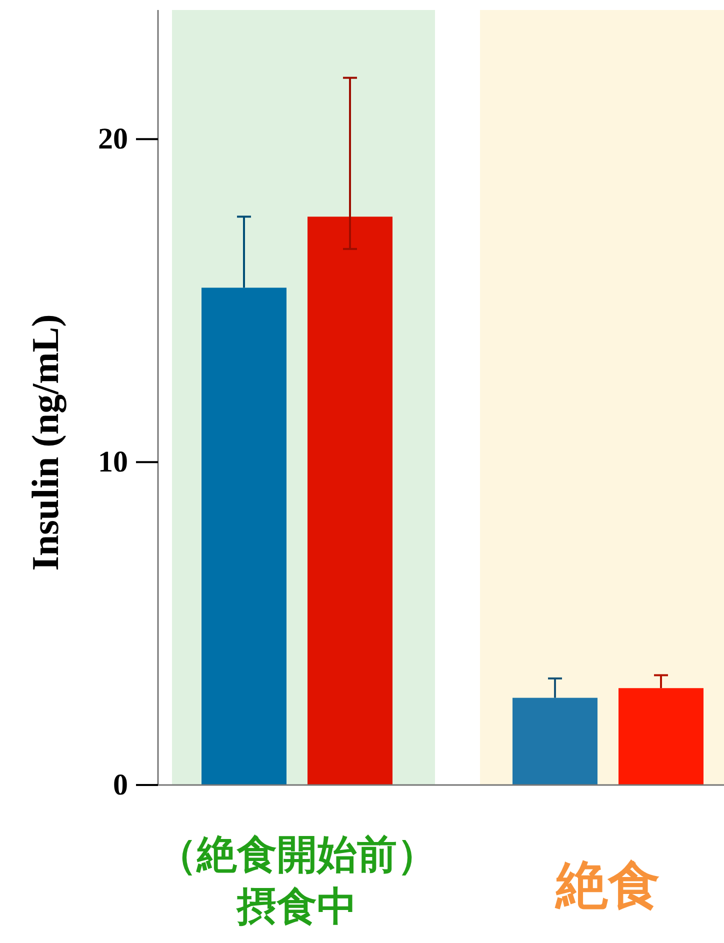  What do you see at coordinates (297, 881) in the screenshot?
I see `x-tick-label: （絶食開始前）摂食中` at bounding box center [297, 881].